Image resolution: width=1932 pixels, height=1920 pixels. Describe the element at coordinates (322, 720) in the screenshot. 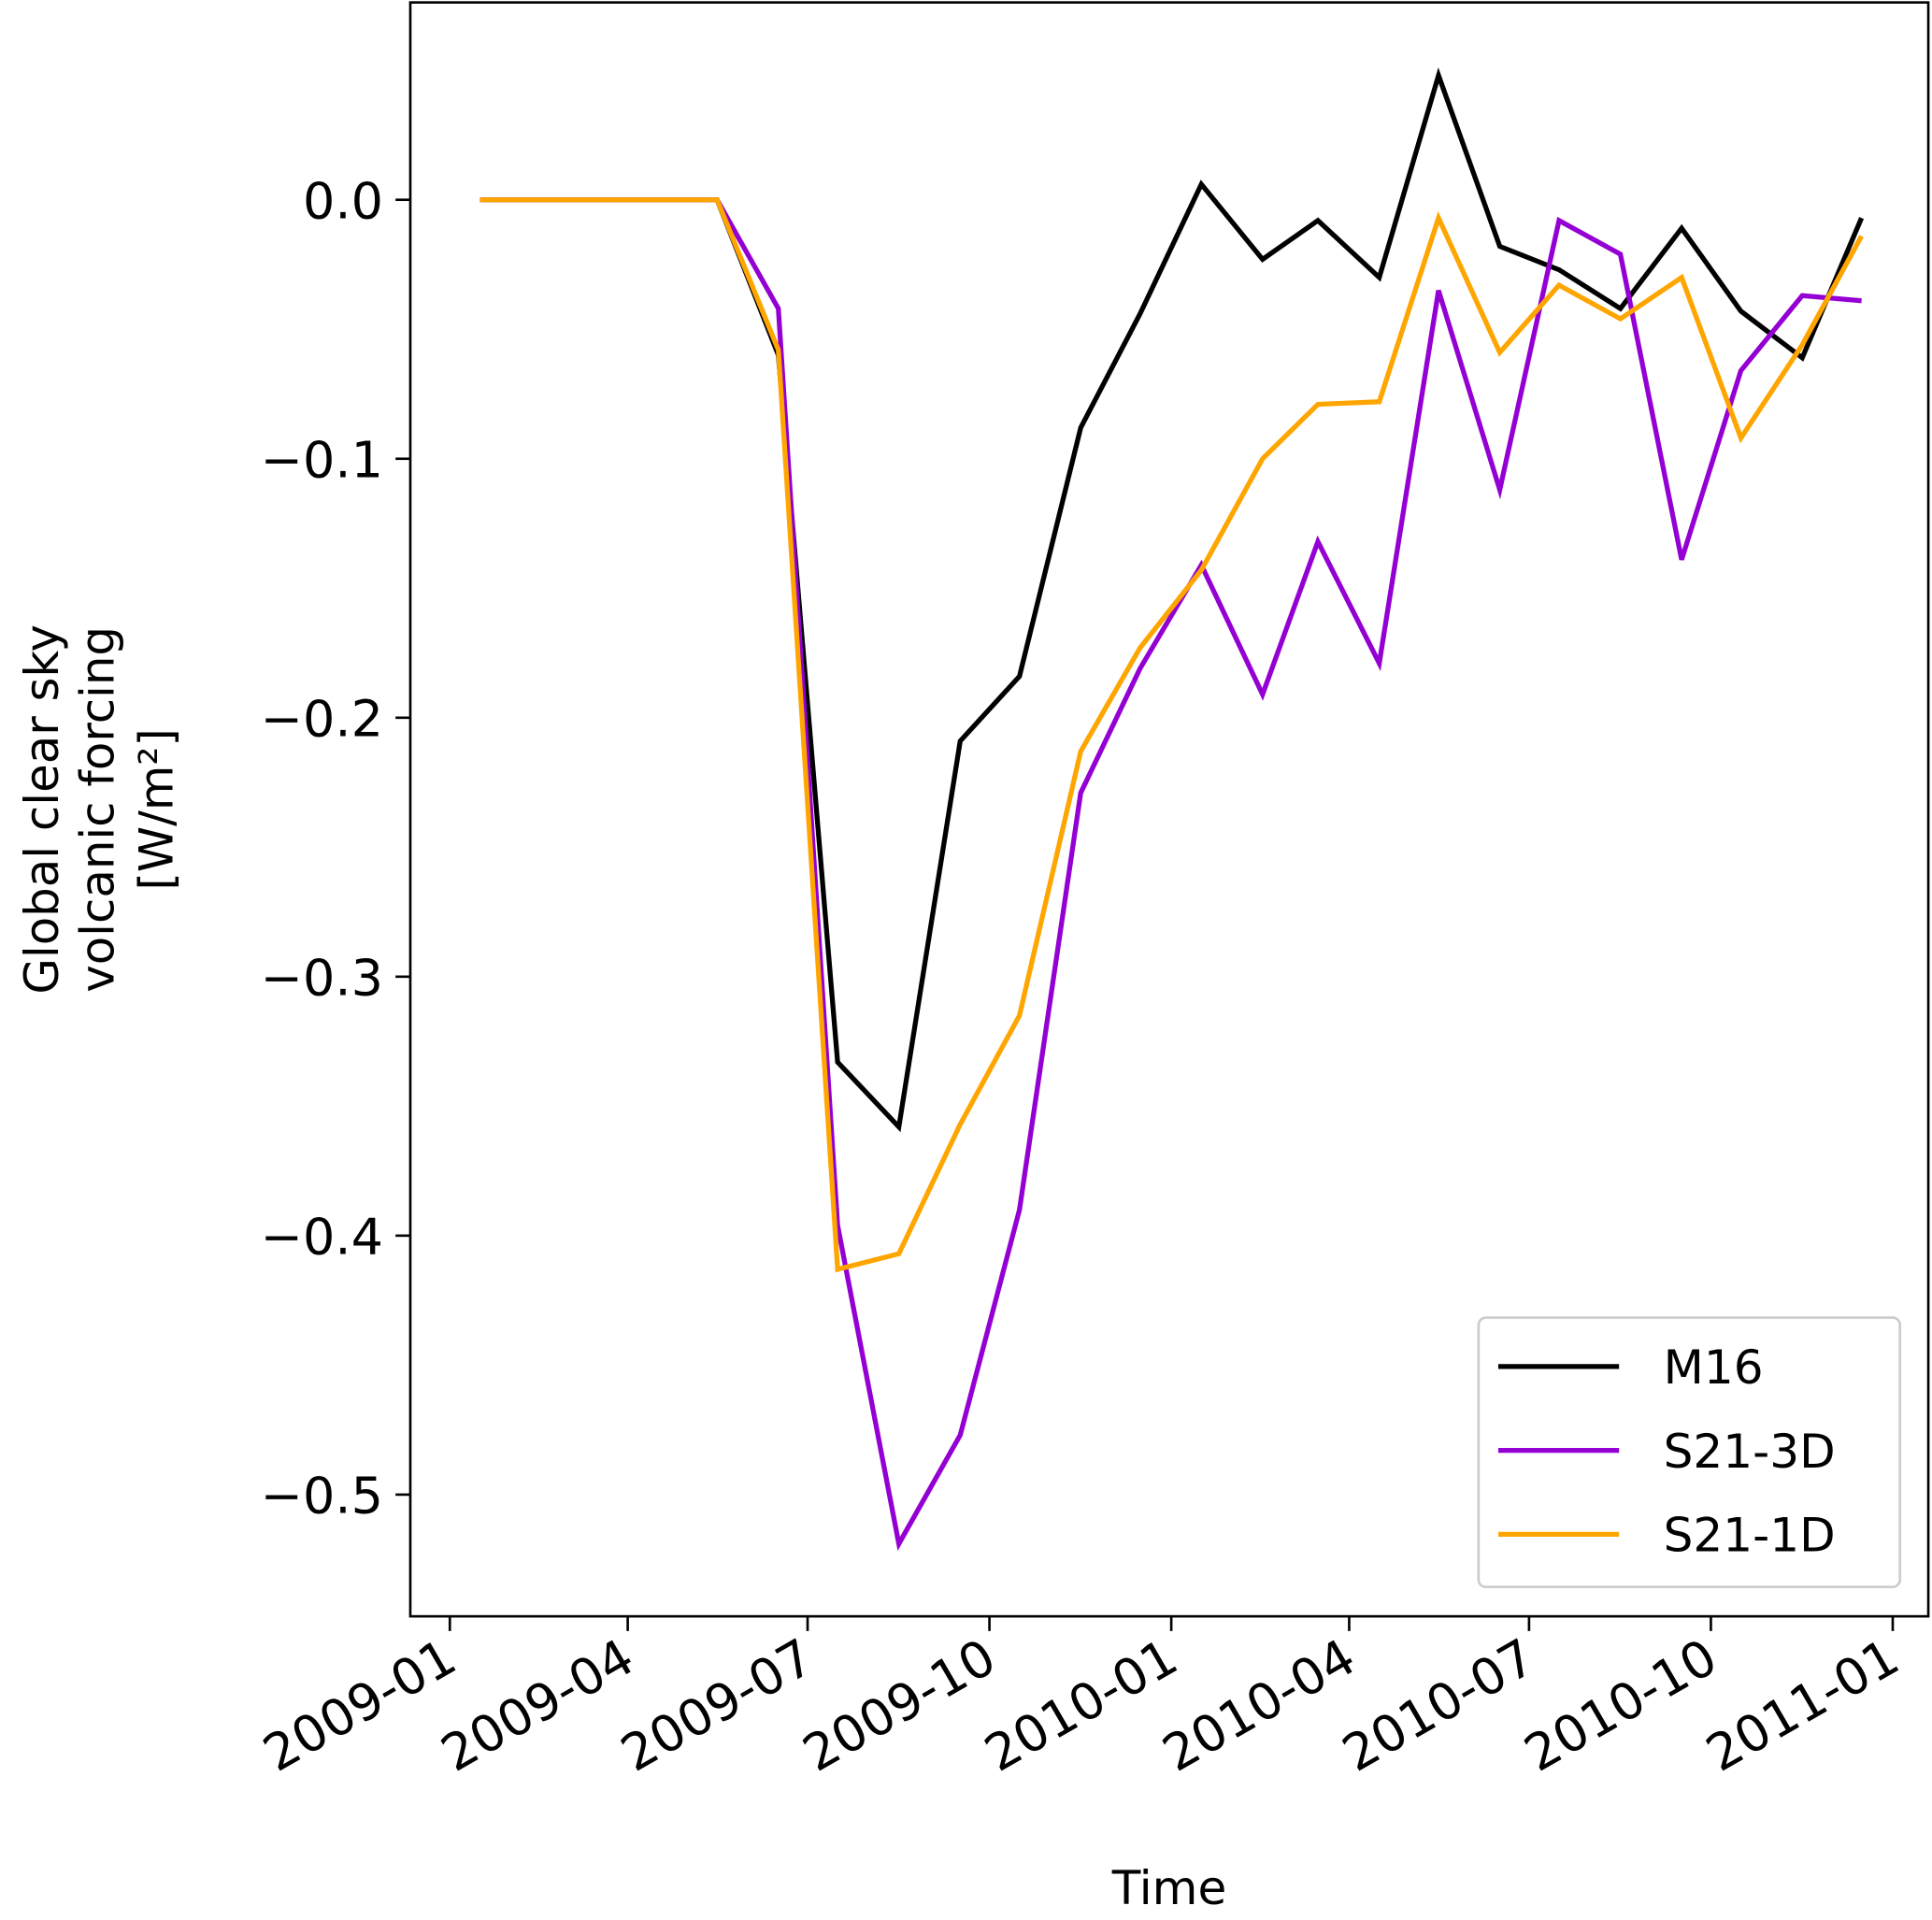

I see `y-tick-label: −0.2` at that location.